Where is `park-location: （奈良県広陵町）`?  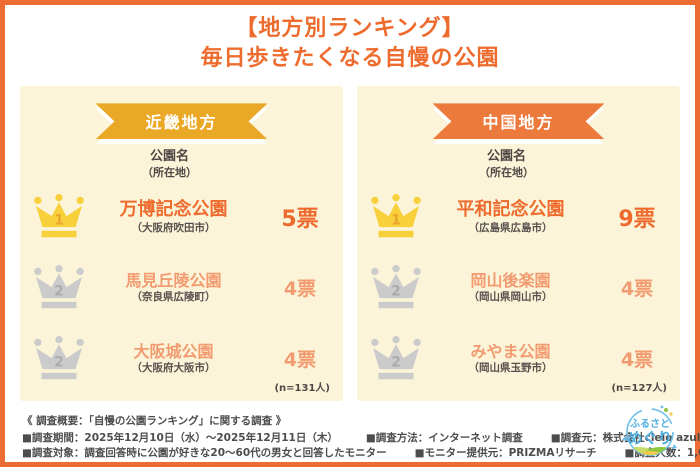
park-location: （奈良県広陵町） is located at coordinates (173, 297).